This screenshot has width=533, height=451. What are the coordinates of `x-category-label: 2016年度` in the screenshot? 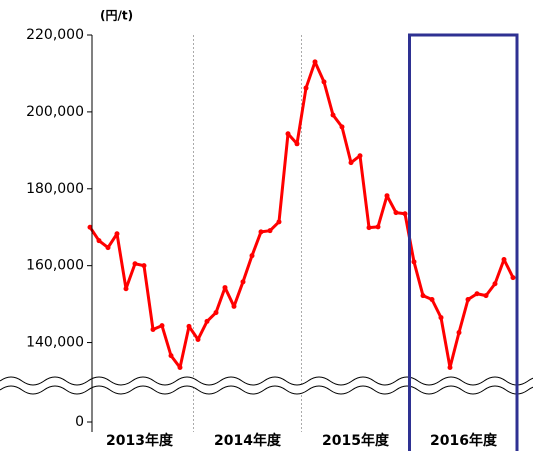 It's located at (464, 440).